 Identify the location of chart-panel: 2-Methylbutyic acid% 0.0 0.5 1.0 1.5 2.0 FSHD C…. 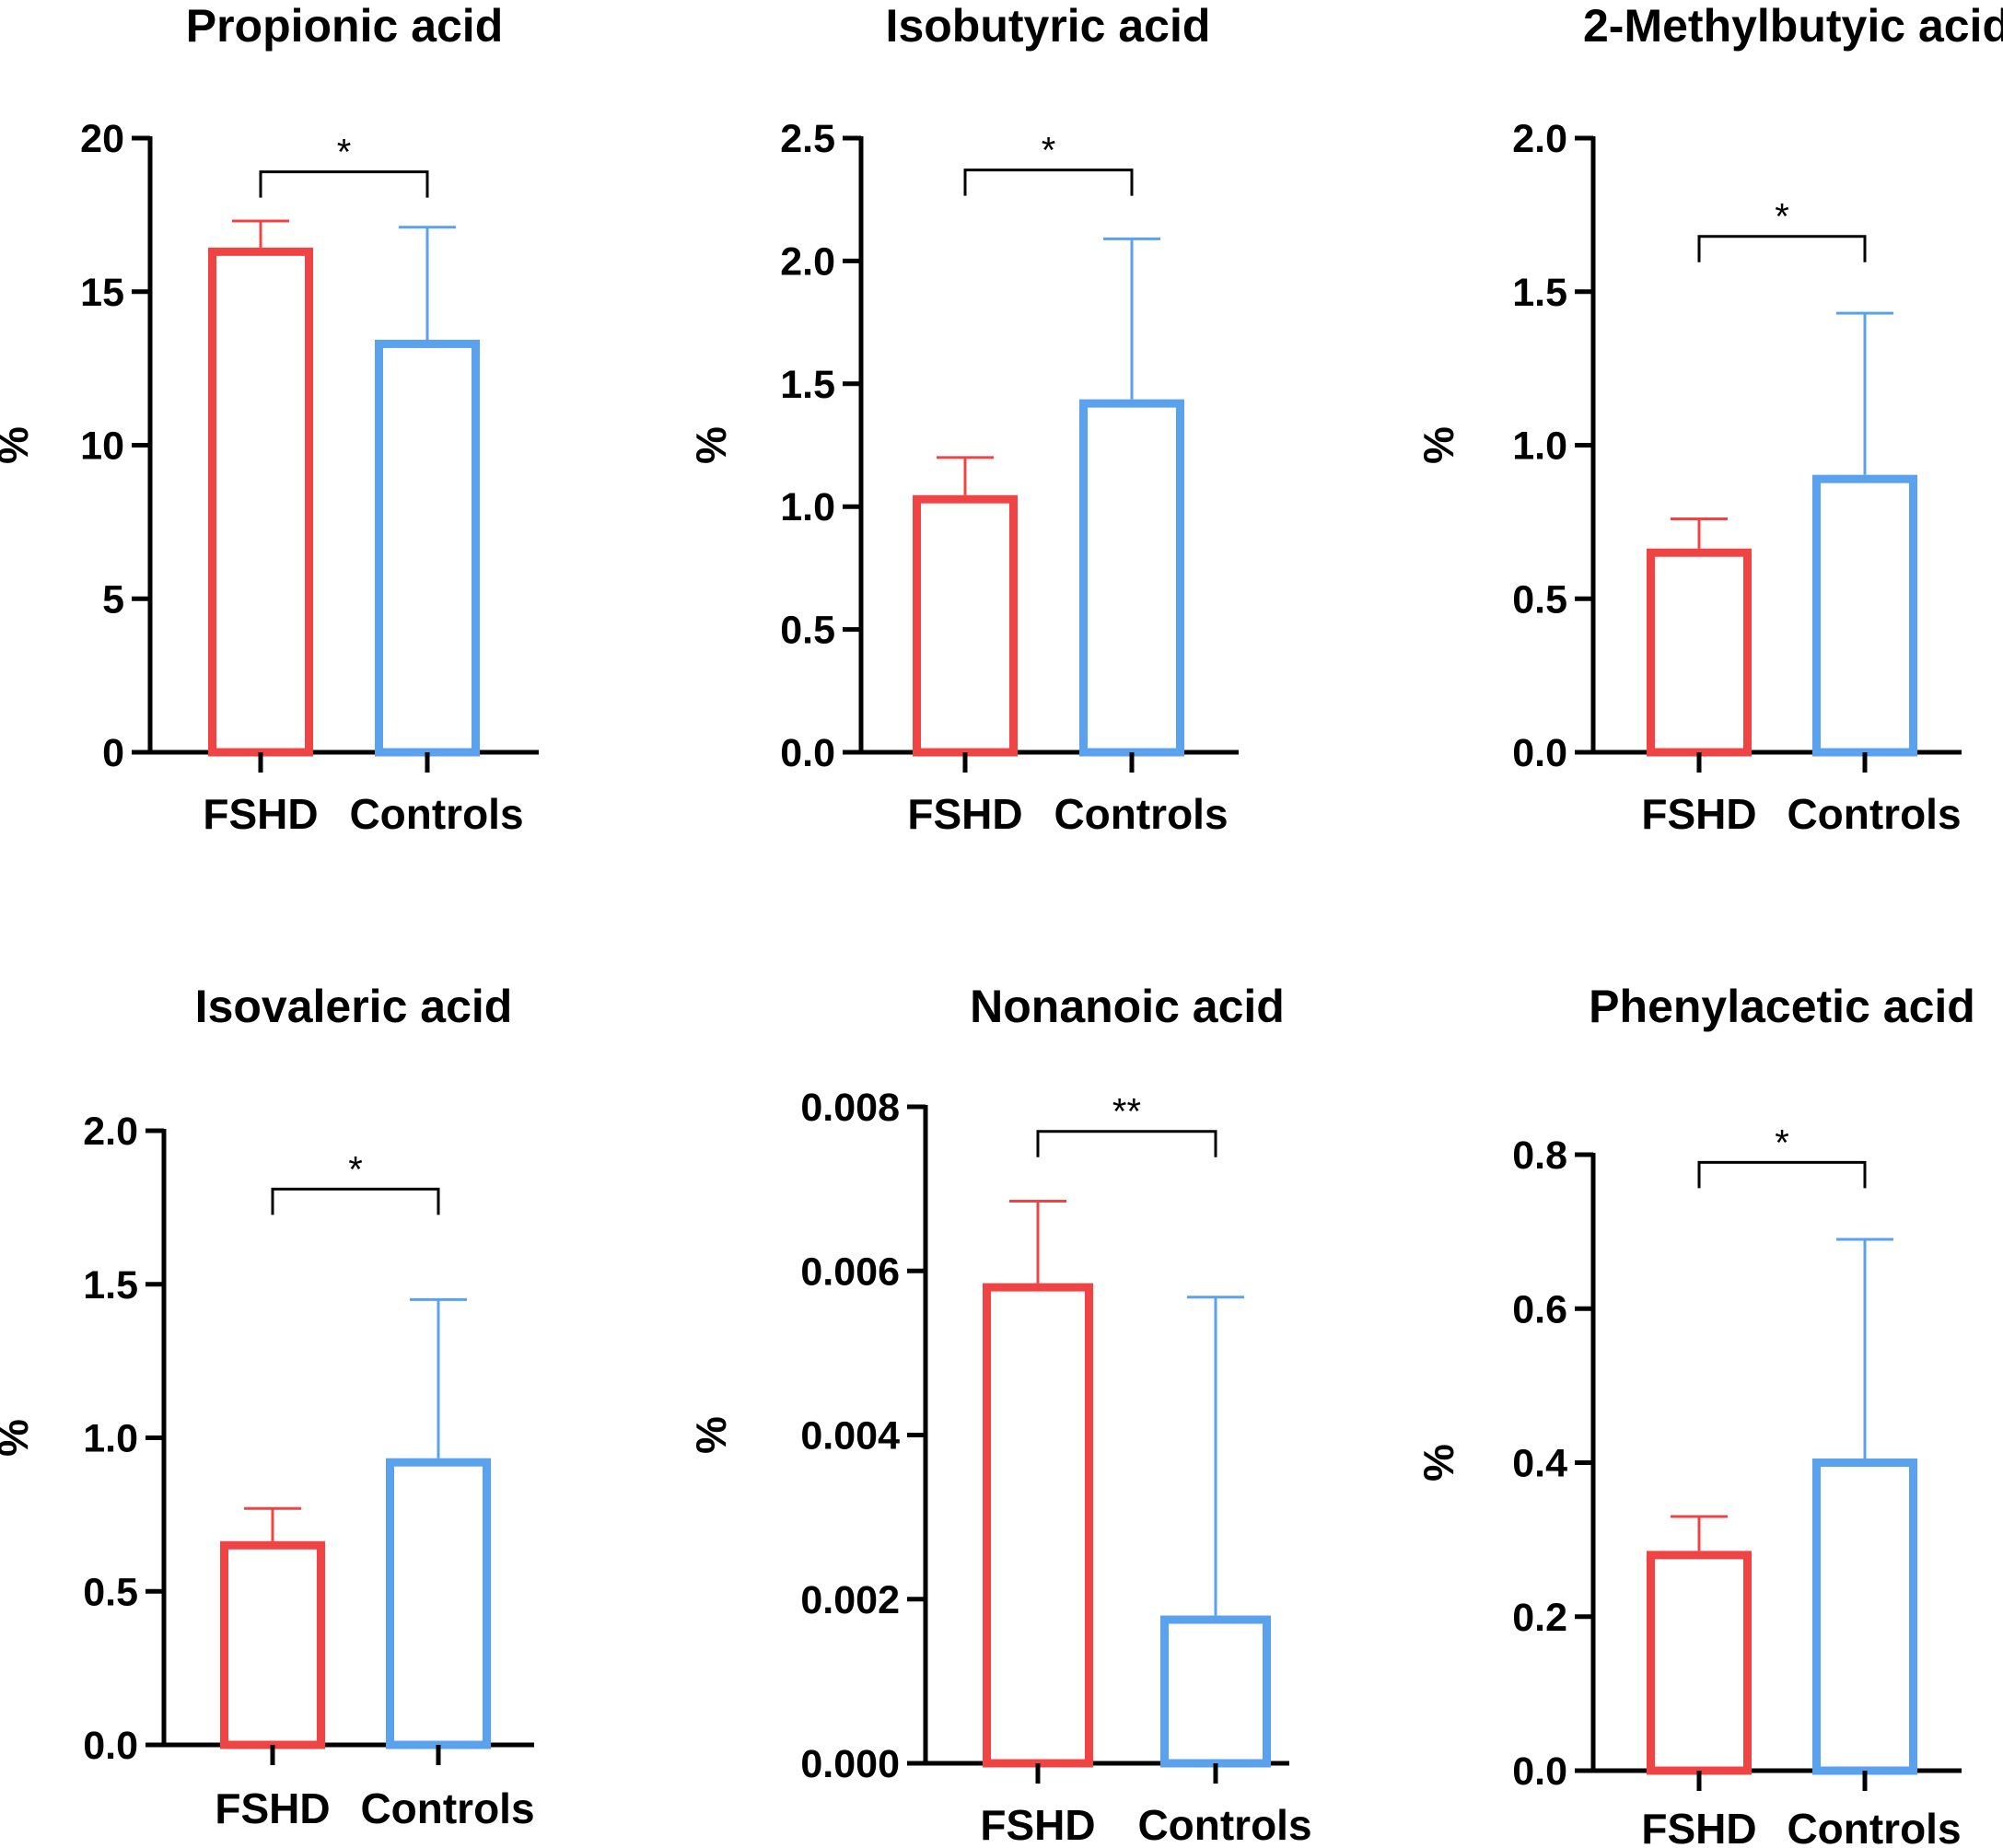
(1709, 419).